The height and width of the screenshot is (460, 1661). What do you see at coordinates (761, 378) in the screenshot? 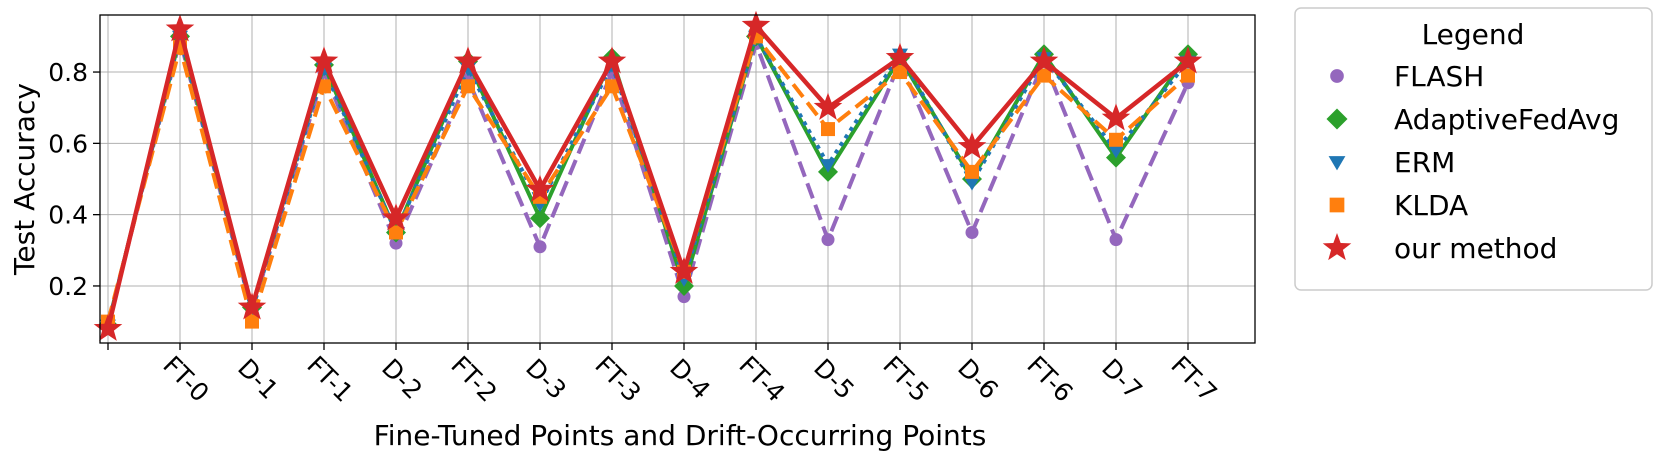
I see `x-tick-label: FT-4` at bounding box center [761, 378].